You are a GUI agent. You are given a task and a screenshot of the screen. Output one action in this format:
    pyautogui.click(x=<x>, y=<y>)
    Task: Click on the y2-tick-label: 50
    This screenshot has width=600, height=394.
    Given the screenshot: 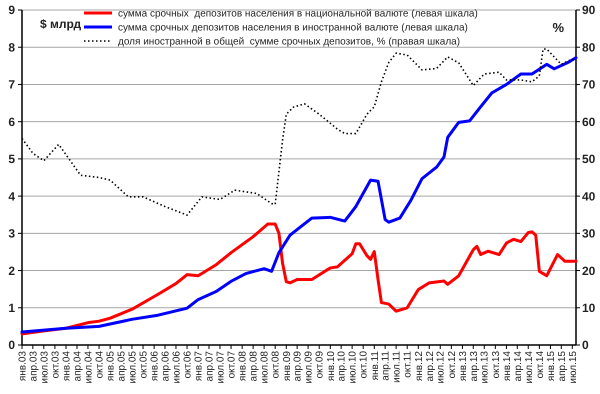 What is the action you would take?
    pyautogui.click(x=589, y=159)
    